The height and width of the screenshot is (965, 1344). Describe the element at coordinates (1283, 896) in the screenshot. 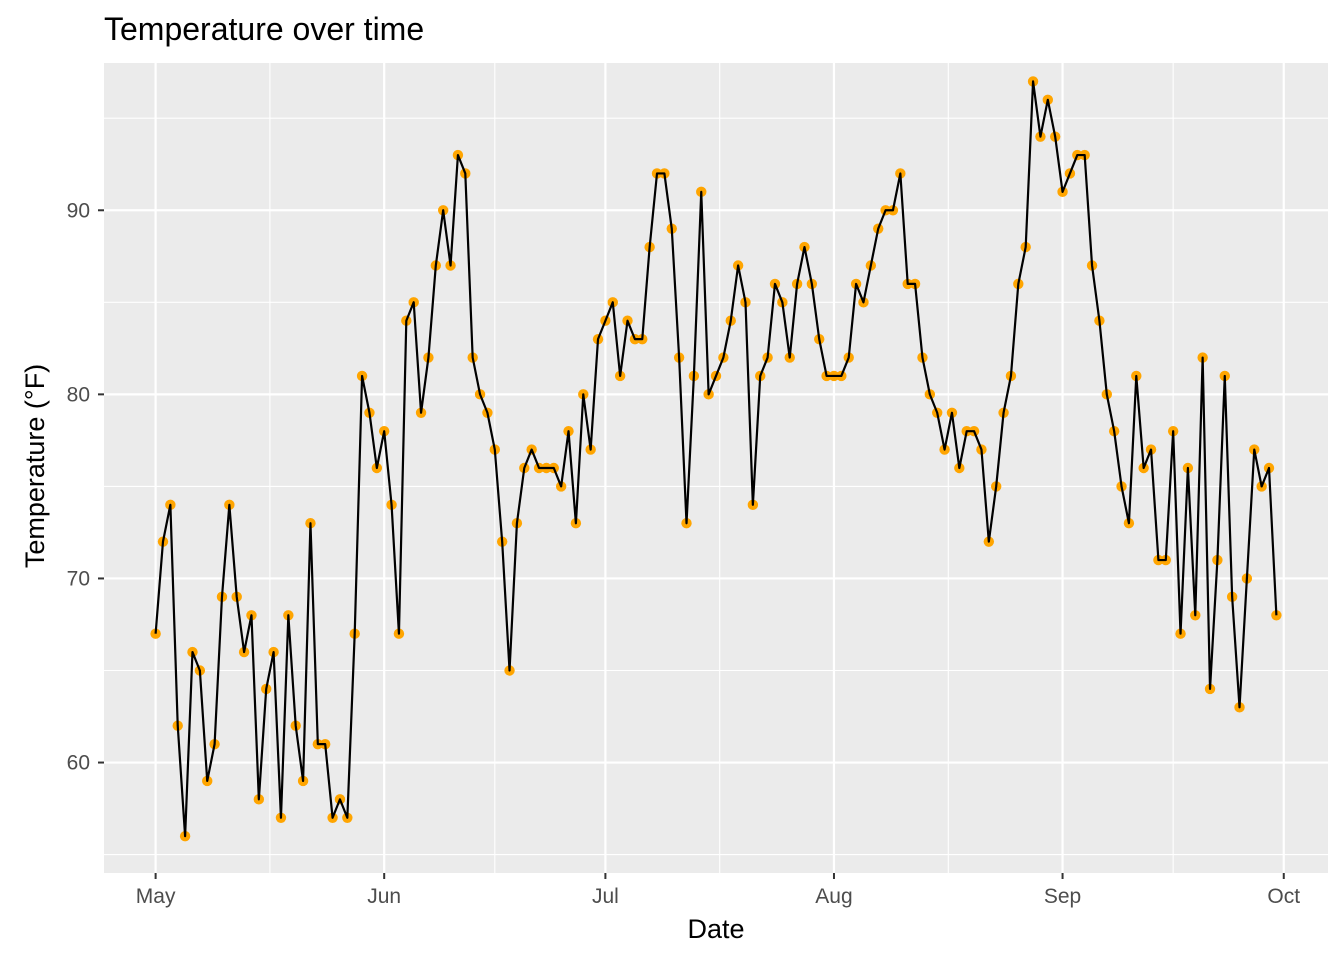

I see `x-tick-label: Oct` at that location.